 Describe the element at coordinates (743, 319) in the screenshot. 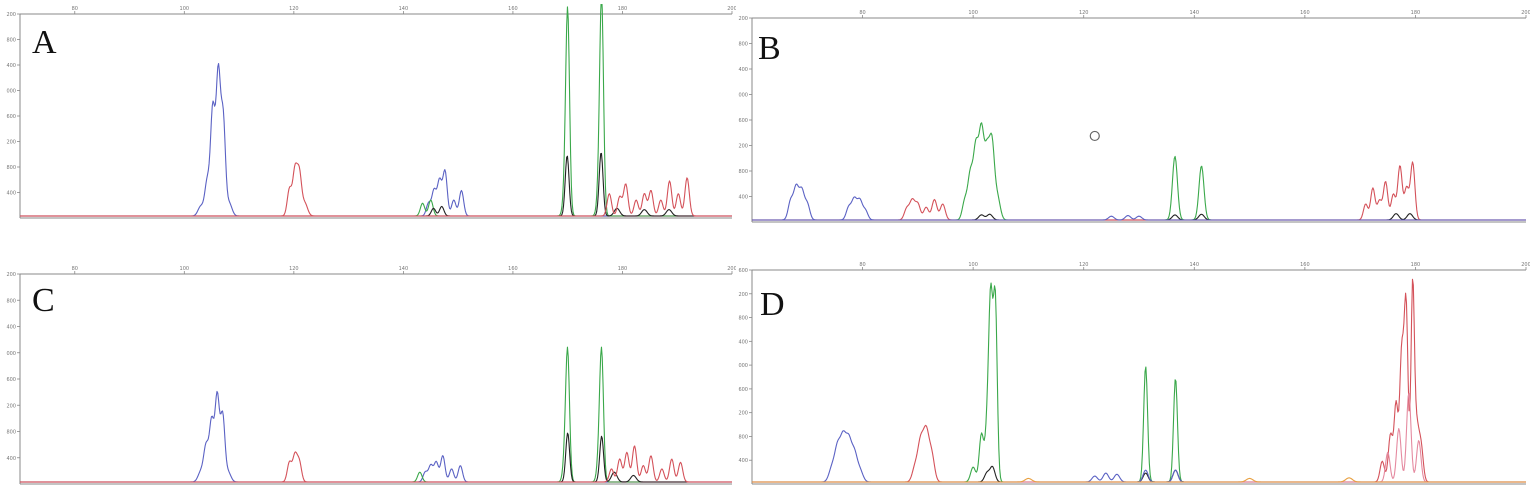

I see `y-tick-label-d-6: 2800` at that location.